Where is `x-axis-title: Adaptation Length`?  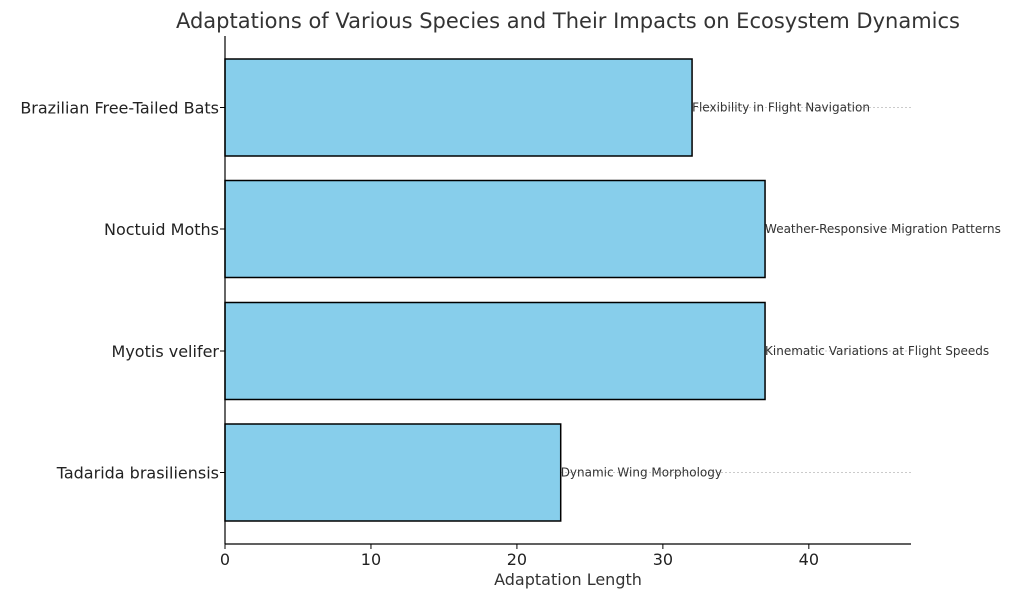 x-axis-title: Adaptation Length is located at coordinates (568, 579).